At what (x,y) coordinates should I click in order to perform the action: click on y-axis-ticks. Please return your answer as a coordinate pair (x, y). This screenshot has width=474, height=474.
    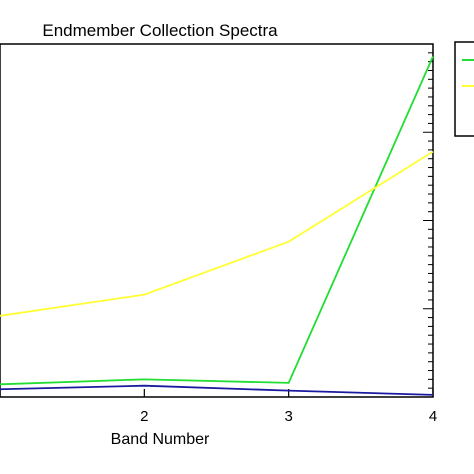
    Looking at the image, I should click on (428, 220).